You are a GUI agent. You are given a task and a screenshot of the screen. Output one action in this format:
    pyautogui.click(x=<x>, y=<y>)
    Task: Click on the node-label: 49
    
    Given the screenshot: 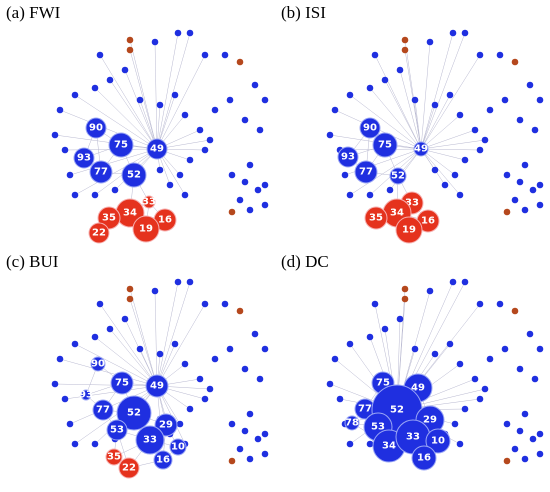 What is the action you would take?
    pyautogui.click(x=157, y=149)
    